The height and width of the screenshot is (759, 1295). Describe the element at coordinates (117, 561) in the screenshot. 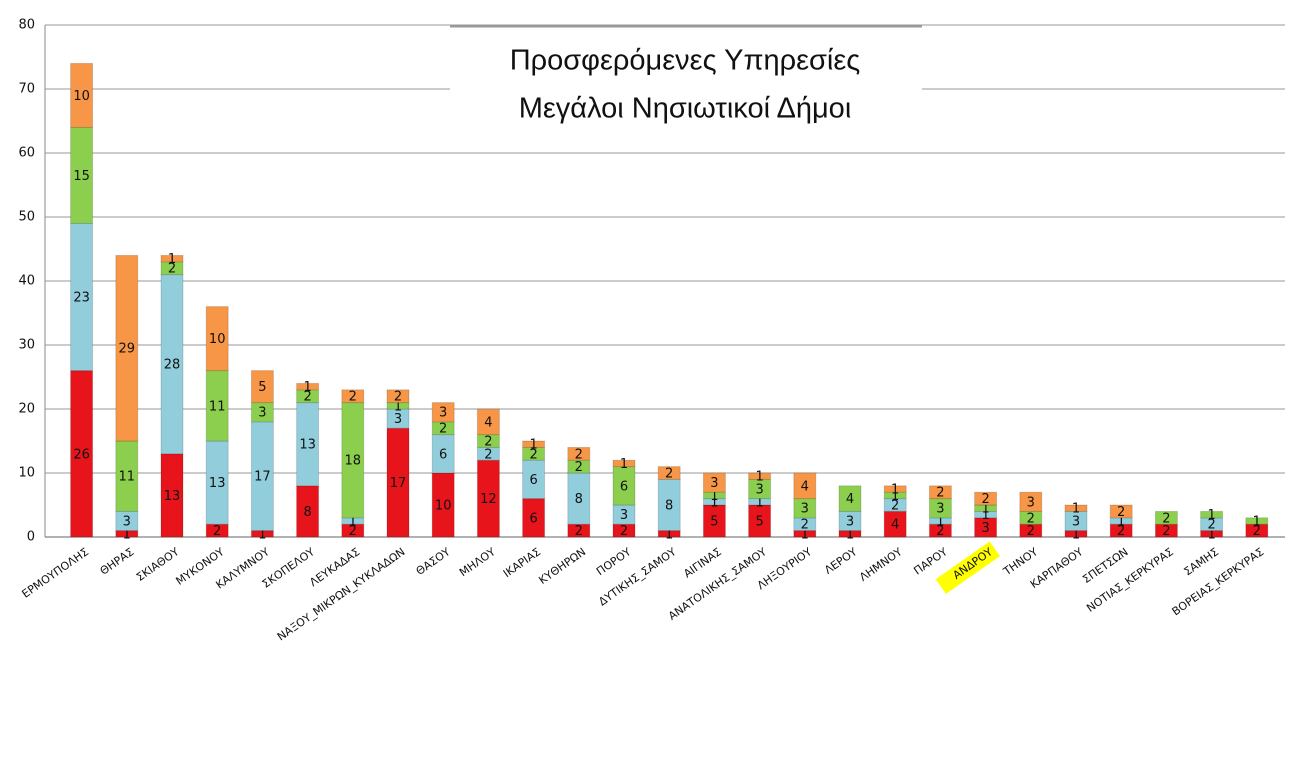

I see `x-tick-label: ΘΗΡΑΣ` at that location.